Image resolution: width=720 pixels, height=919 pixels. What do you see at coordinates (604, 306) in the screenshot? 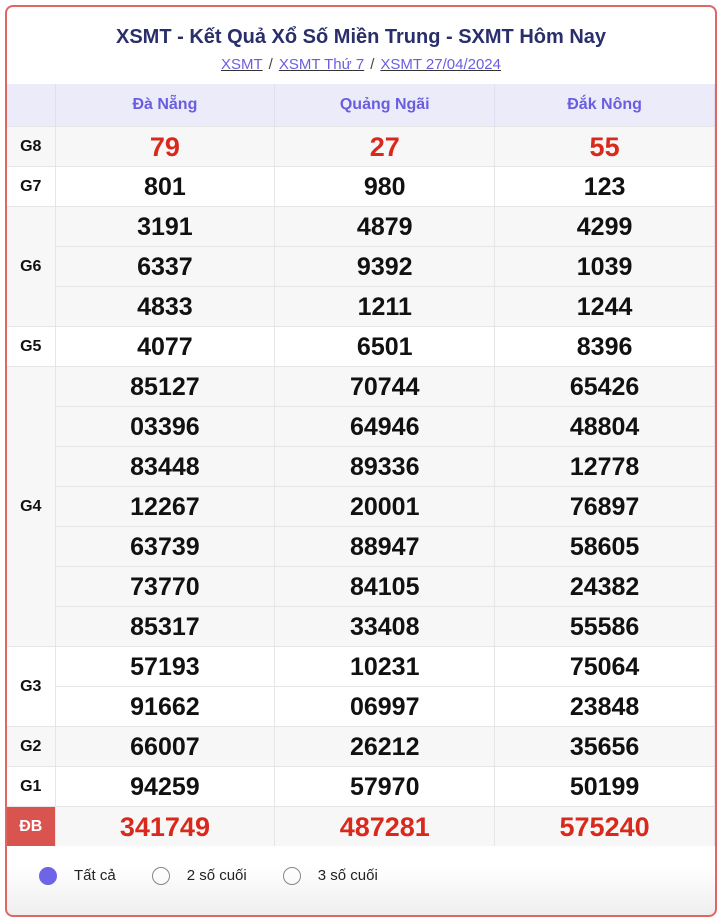
I see `prize-number: 1244` at bounding box center [604, 306].